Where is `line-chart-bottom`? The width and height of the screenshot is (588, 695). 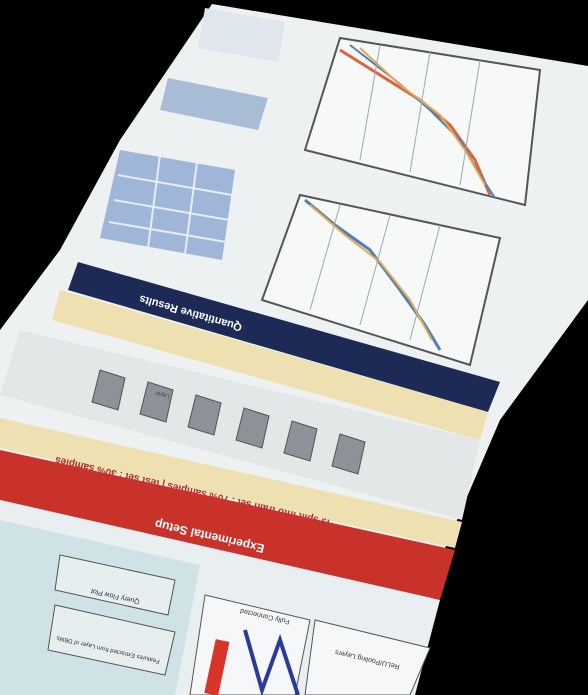
line-chart-bottom is located at coordinates (381, 280).